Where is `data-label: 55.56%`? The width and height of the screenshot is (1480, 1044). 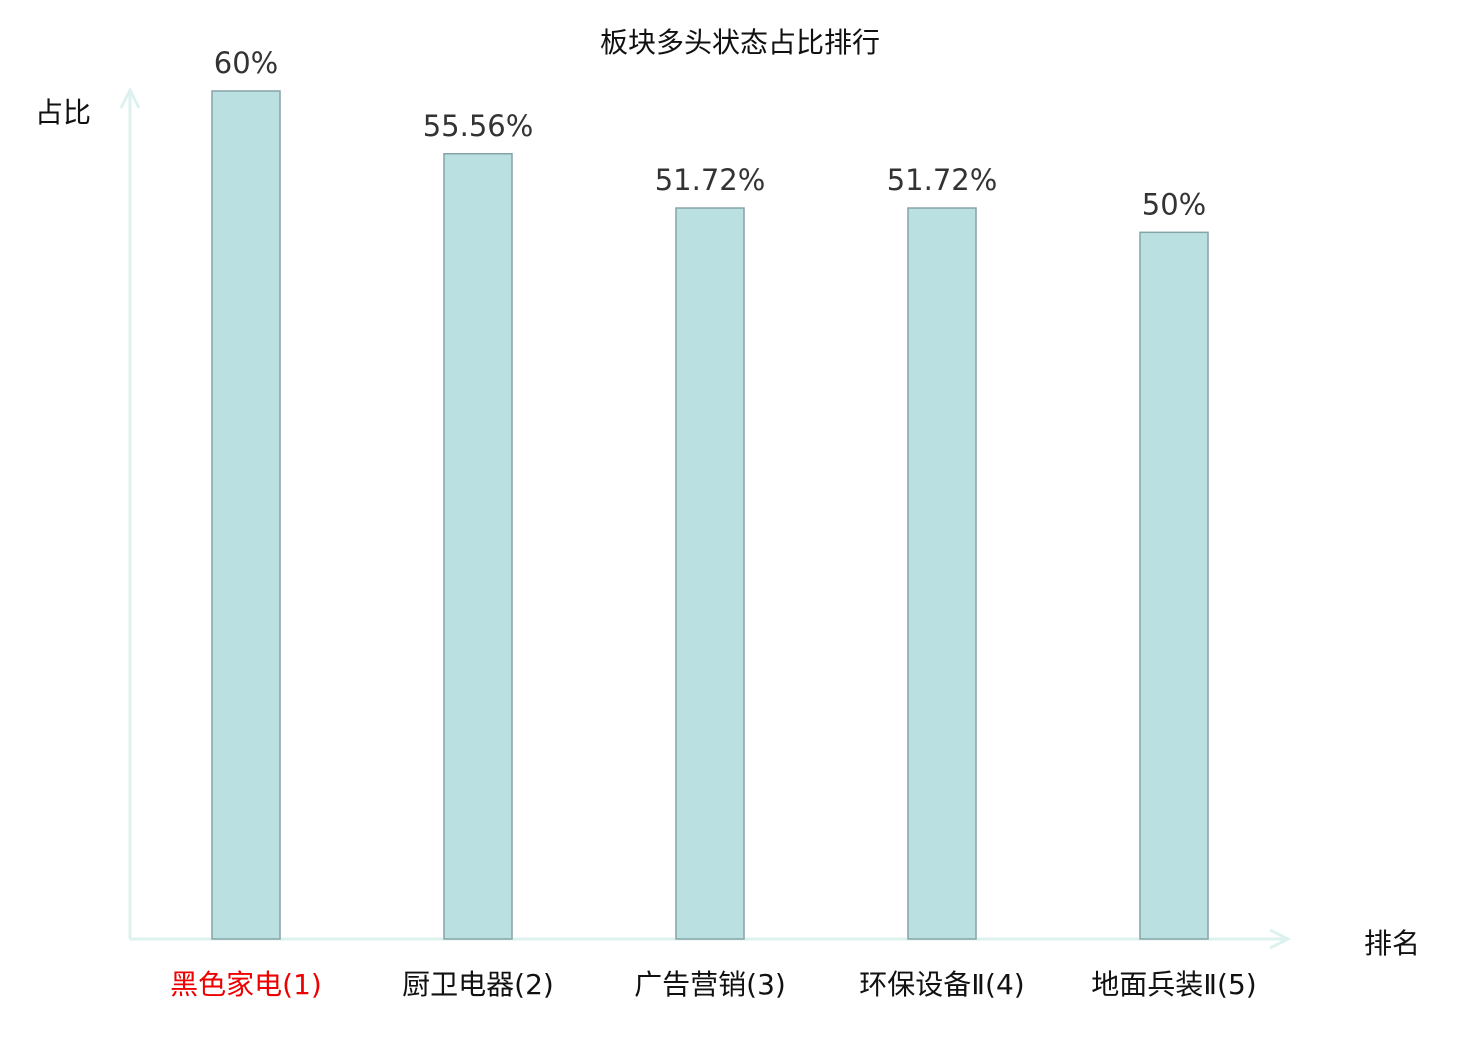
data-label: 55.56% is located at coordinates (478, 126).